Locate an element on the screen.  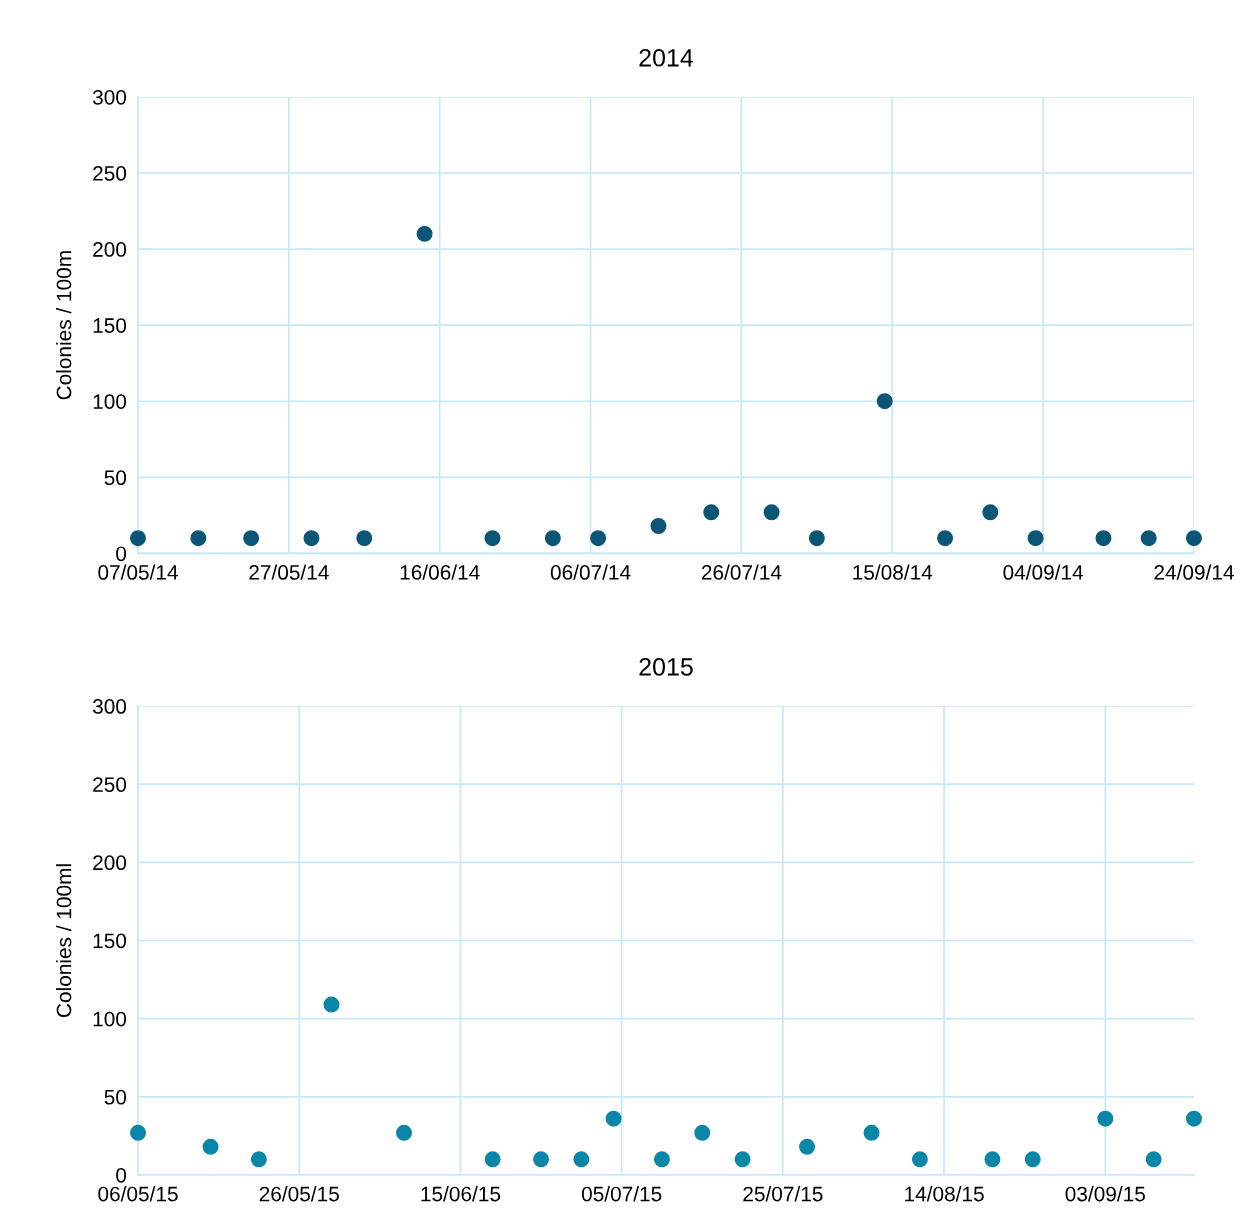
x-tick-label: 05/07/15 is located at coordinates (621, 1194).